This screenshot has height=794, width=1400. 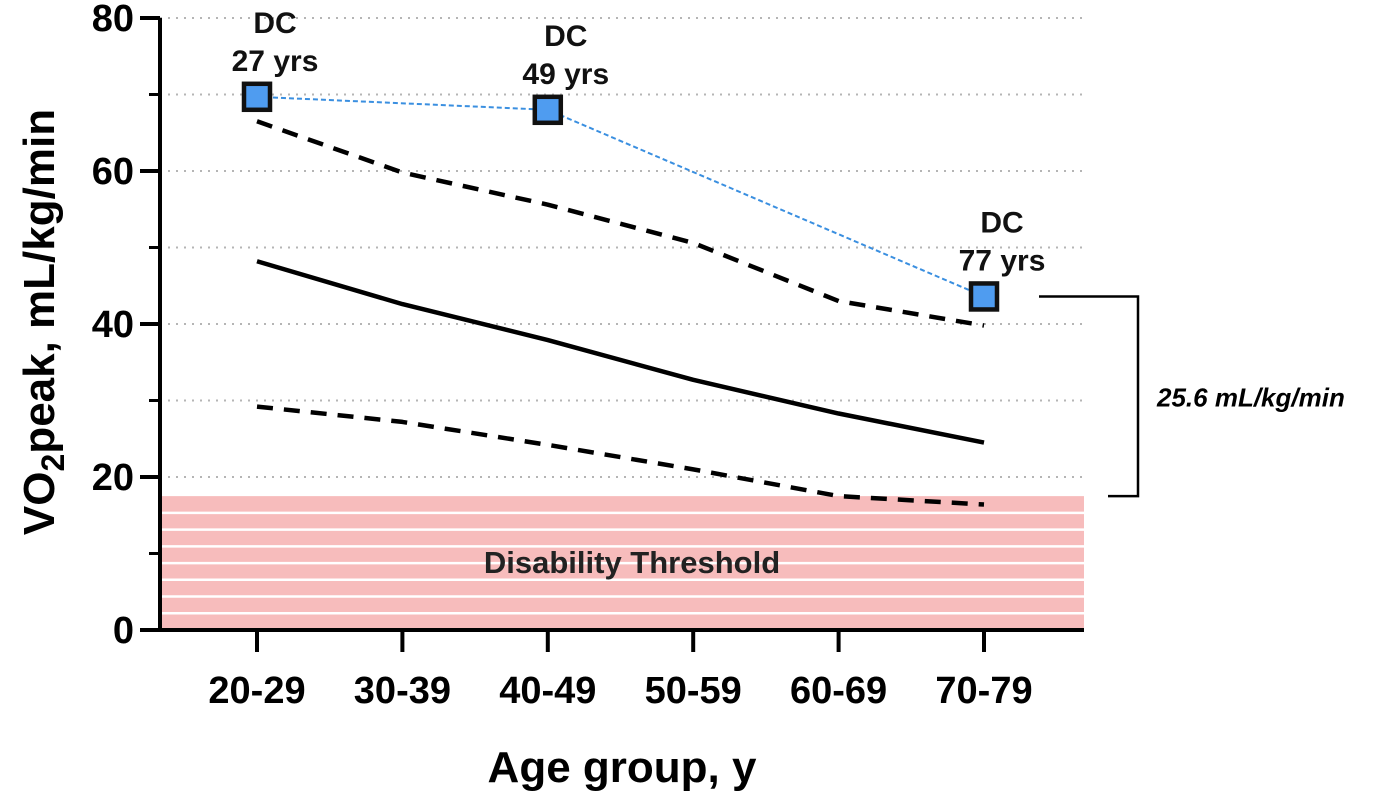 What do you see at coordinates (620, 196) in the screenshot?
I see `dc-connector-line` at bounding box center [620, 196].